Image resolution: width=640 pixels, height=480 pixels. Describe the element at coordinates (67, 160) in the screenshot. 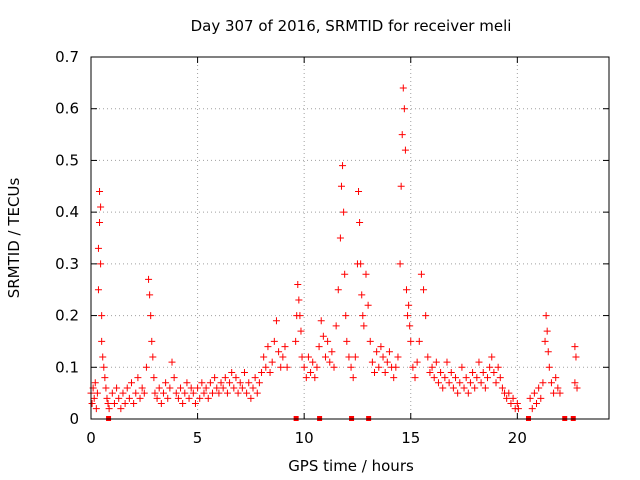

I see `y-tick-label: 0.5` at that location.